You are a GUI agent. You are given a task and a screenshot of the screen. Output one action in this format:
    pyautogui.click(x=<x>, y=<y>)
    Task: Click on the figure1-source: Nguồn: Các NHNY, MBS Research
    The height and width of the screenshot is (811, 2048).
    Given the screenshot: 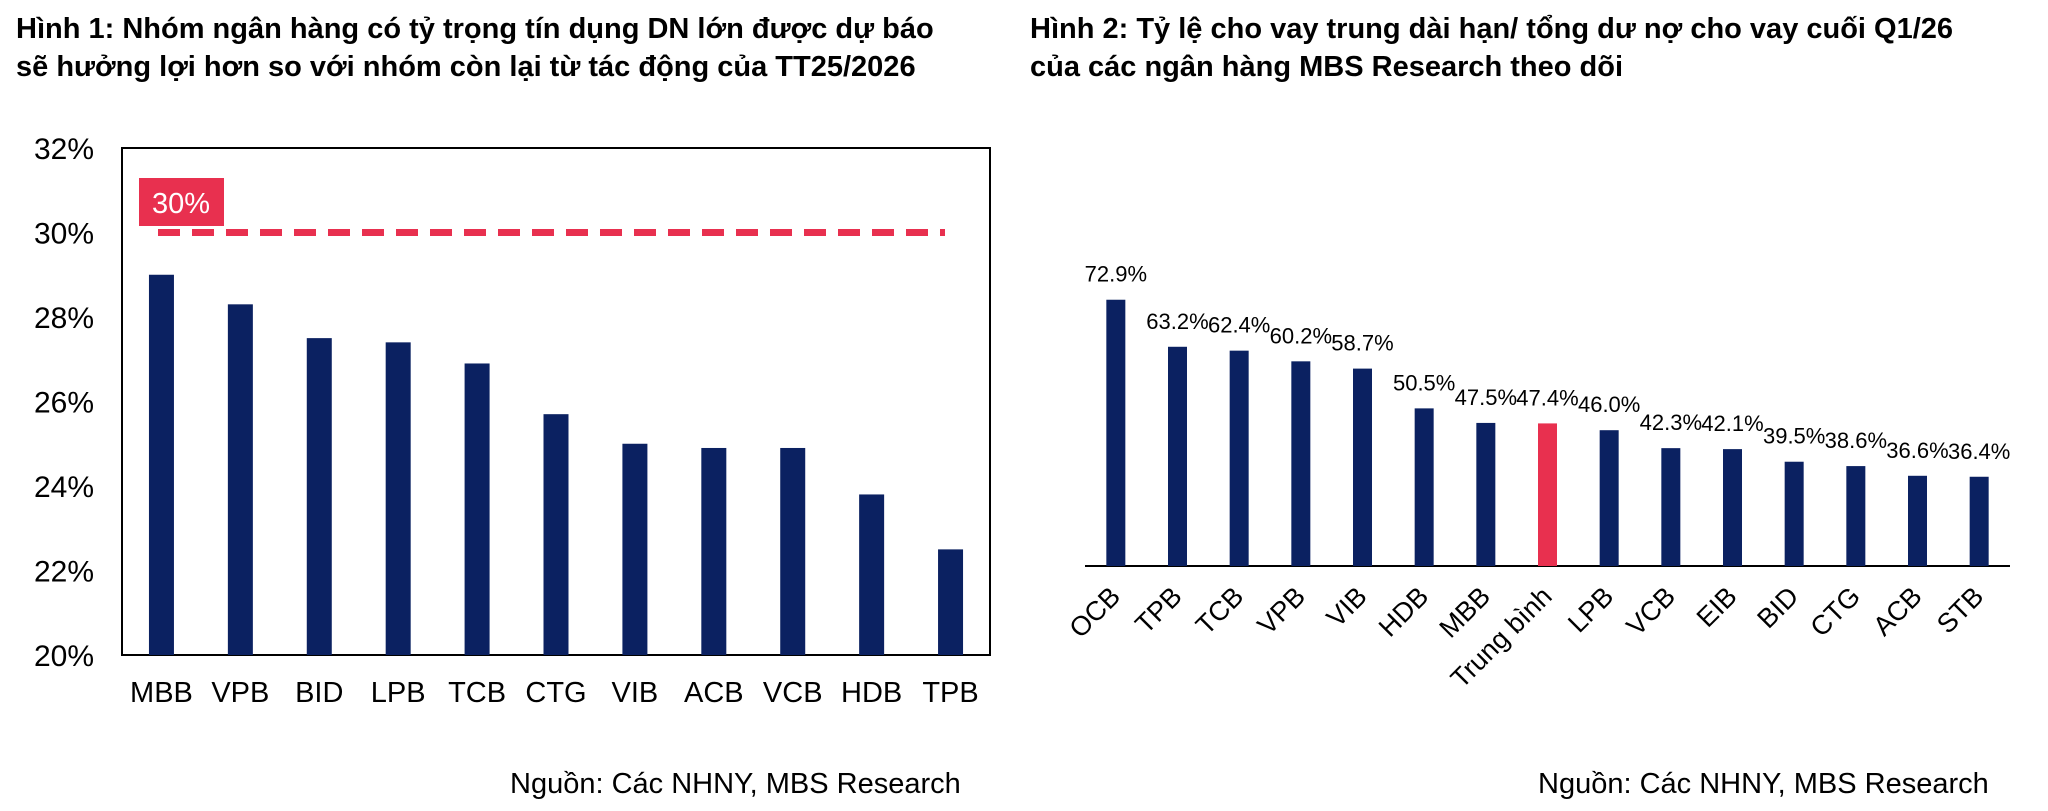 What is the action you would take?
    pyautogui.click(x=735, y=784)
    